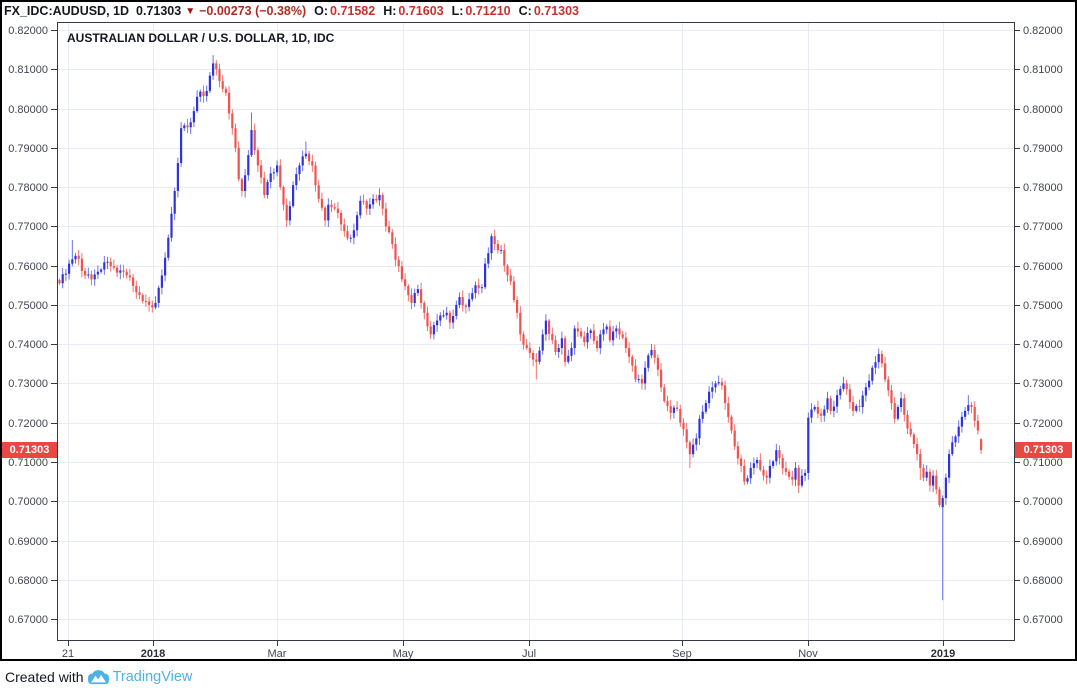 This screenshot has height=693, width=1077. I want to click on last-price-label-left: 0.71303, so click(29, 450).